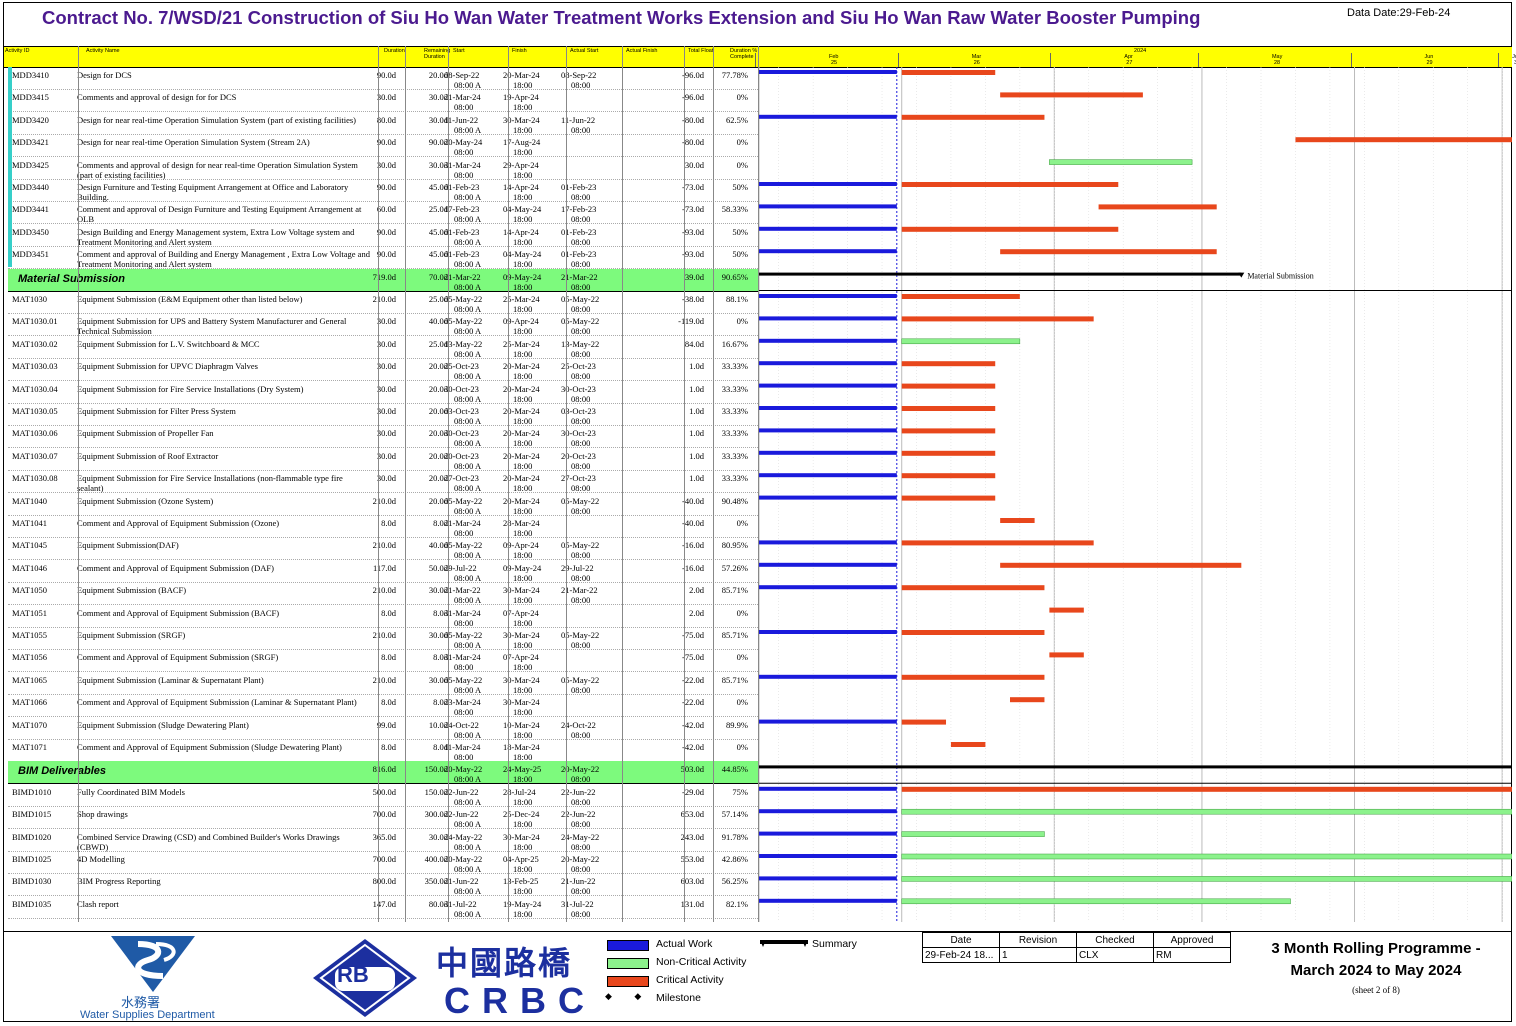 This screenshot has width=1516, height=1026. Describe the element at coordinates (744, 54) in the screenshot. I see `col-pct-complete: Duration % Complete` at that location.